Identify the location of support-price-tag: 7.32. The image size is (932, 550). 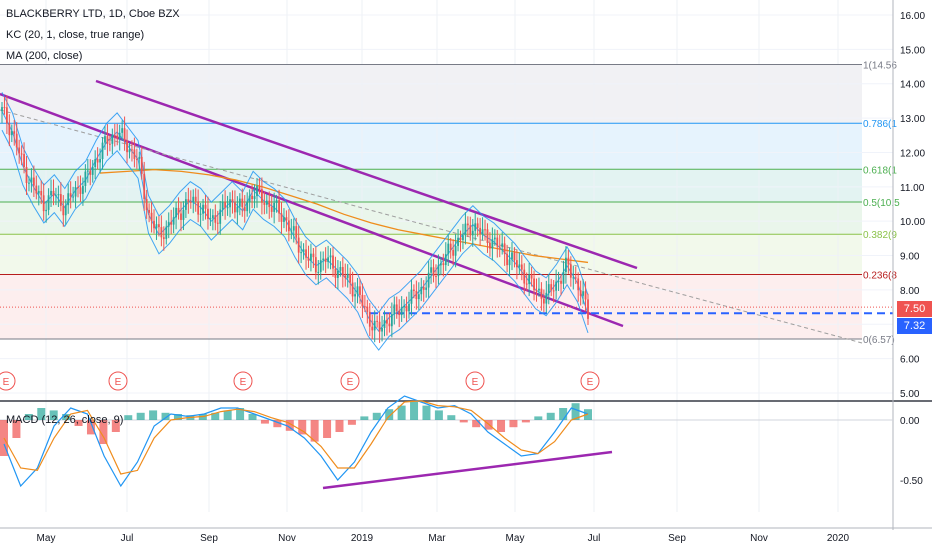
(914, 326).